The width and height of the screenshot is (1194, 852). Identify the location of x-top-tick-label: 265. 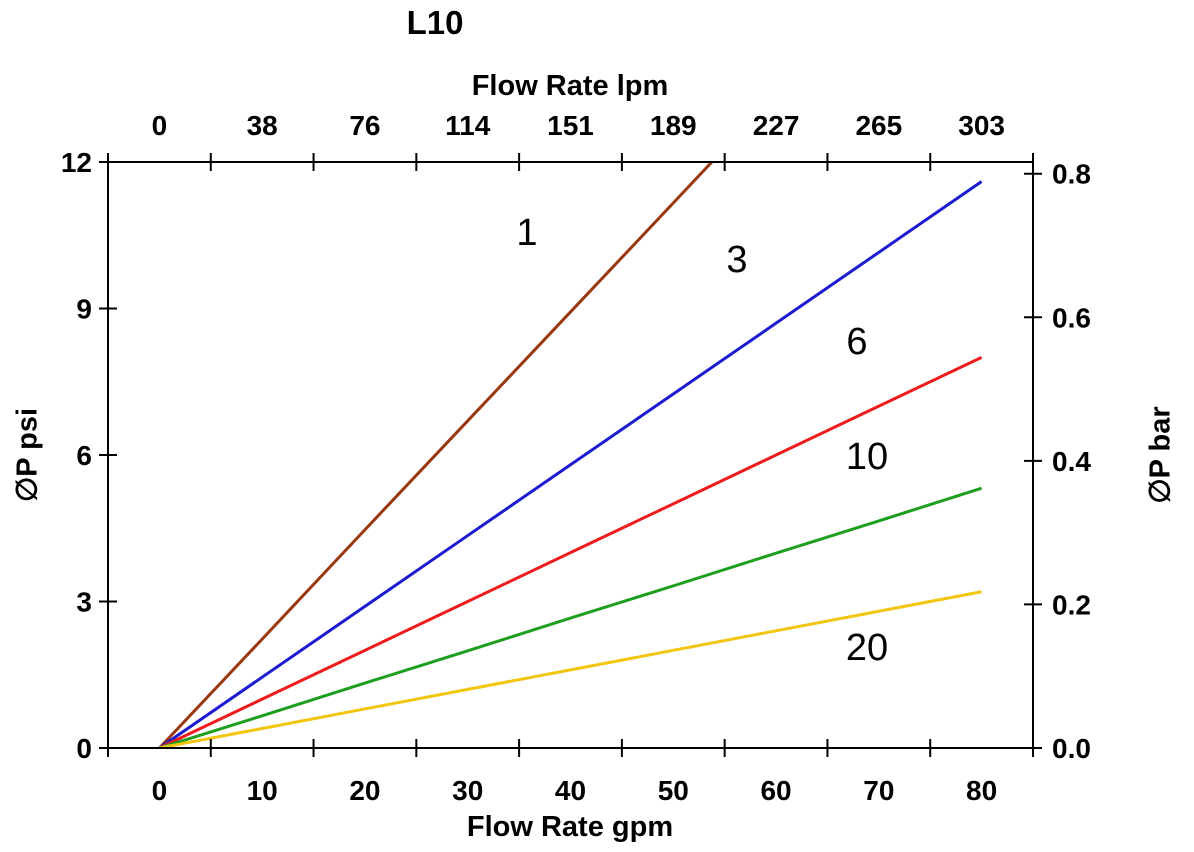
(878, 125).